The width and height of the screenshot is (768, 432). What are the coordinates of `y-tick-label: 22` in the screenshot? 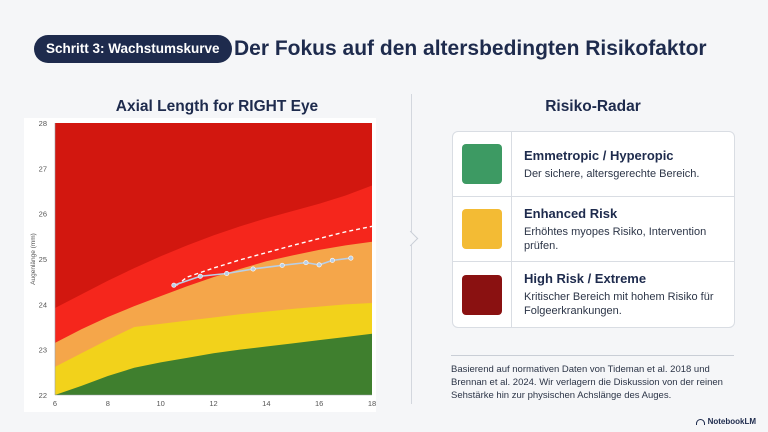 It's located at (43, 395).